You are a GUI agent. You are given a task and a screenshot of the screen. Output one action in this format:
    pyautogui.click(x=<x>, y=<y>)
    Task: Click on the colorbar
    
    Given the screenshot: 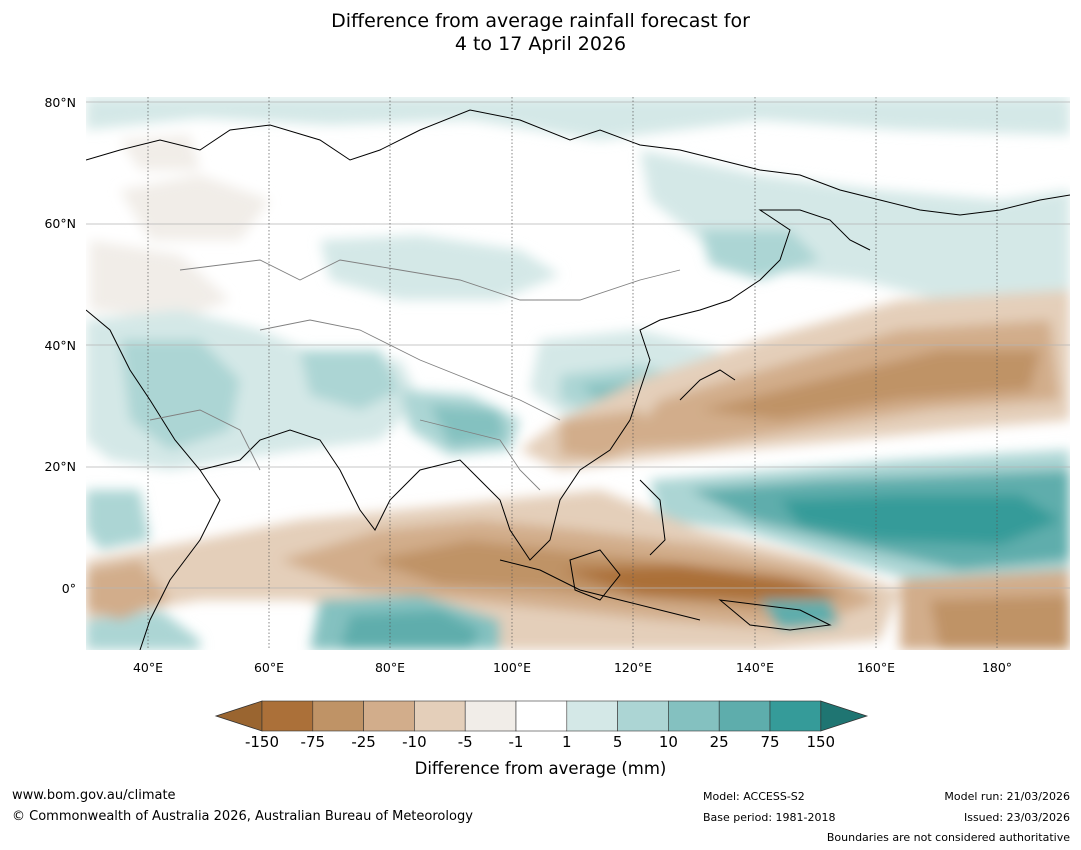 What is the action you would take?
    pyautogui.click(x=541, y=716)
    